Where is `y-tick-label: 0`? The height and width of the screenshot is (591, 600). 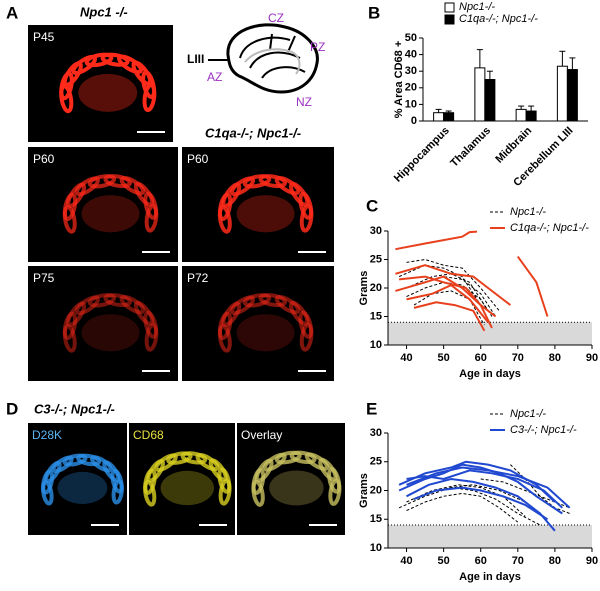
y-tick-label: 0 is located at coordinates (414, 121).